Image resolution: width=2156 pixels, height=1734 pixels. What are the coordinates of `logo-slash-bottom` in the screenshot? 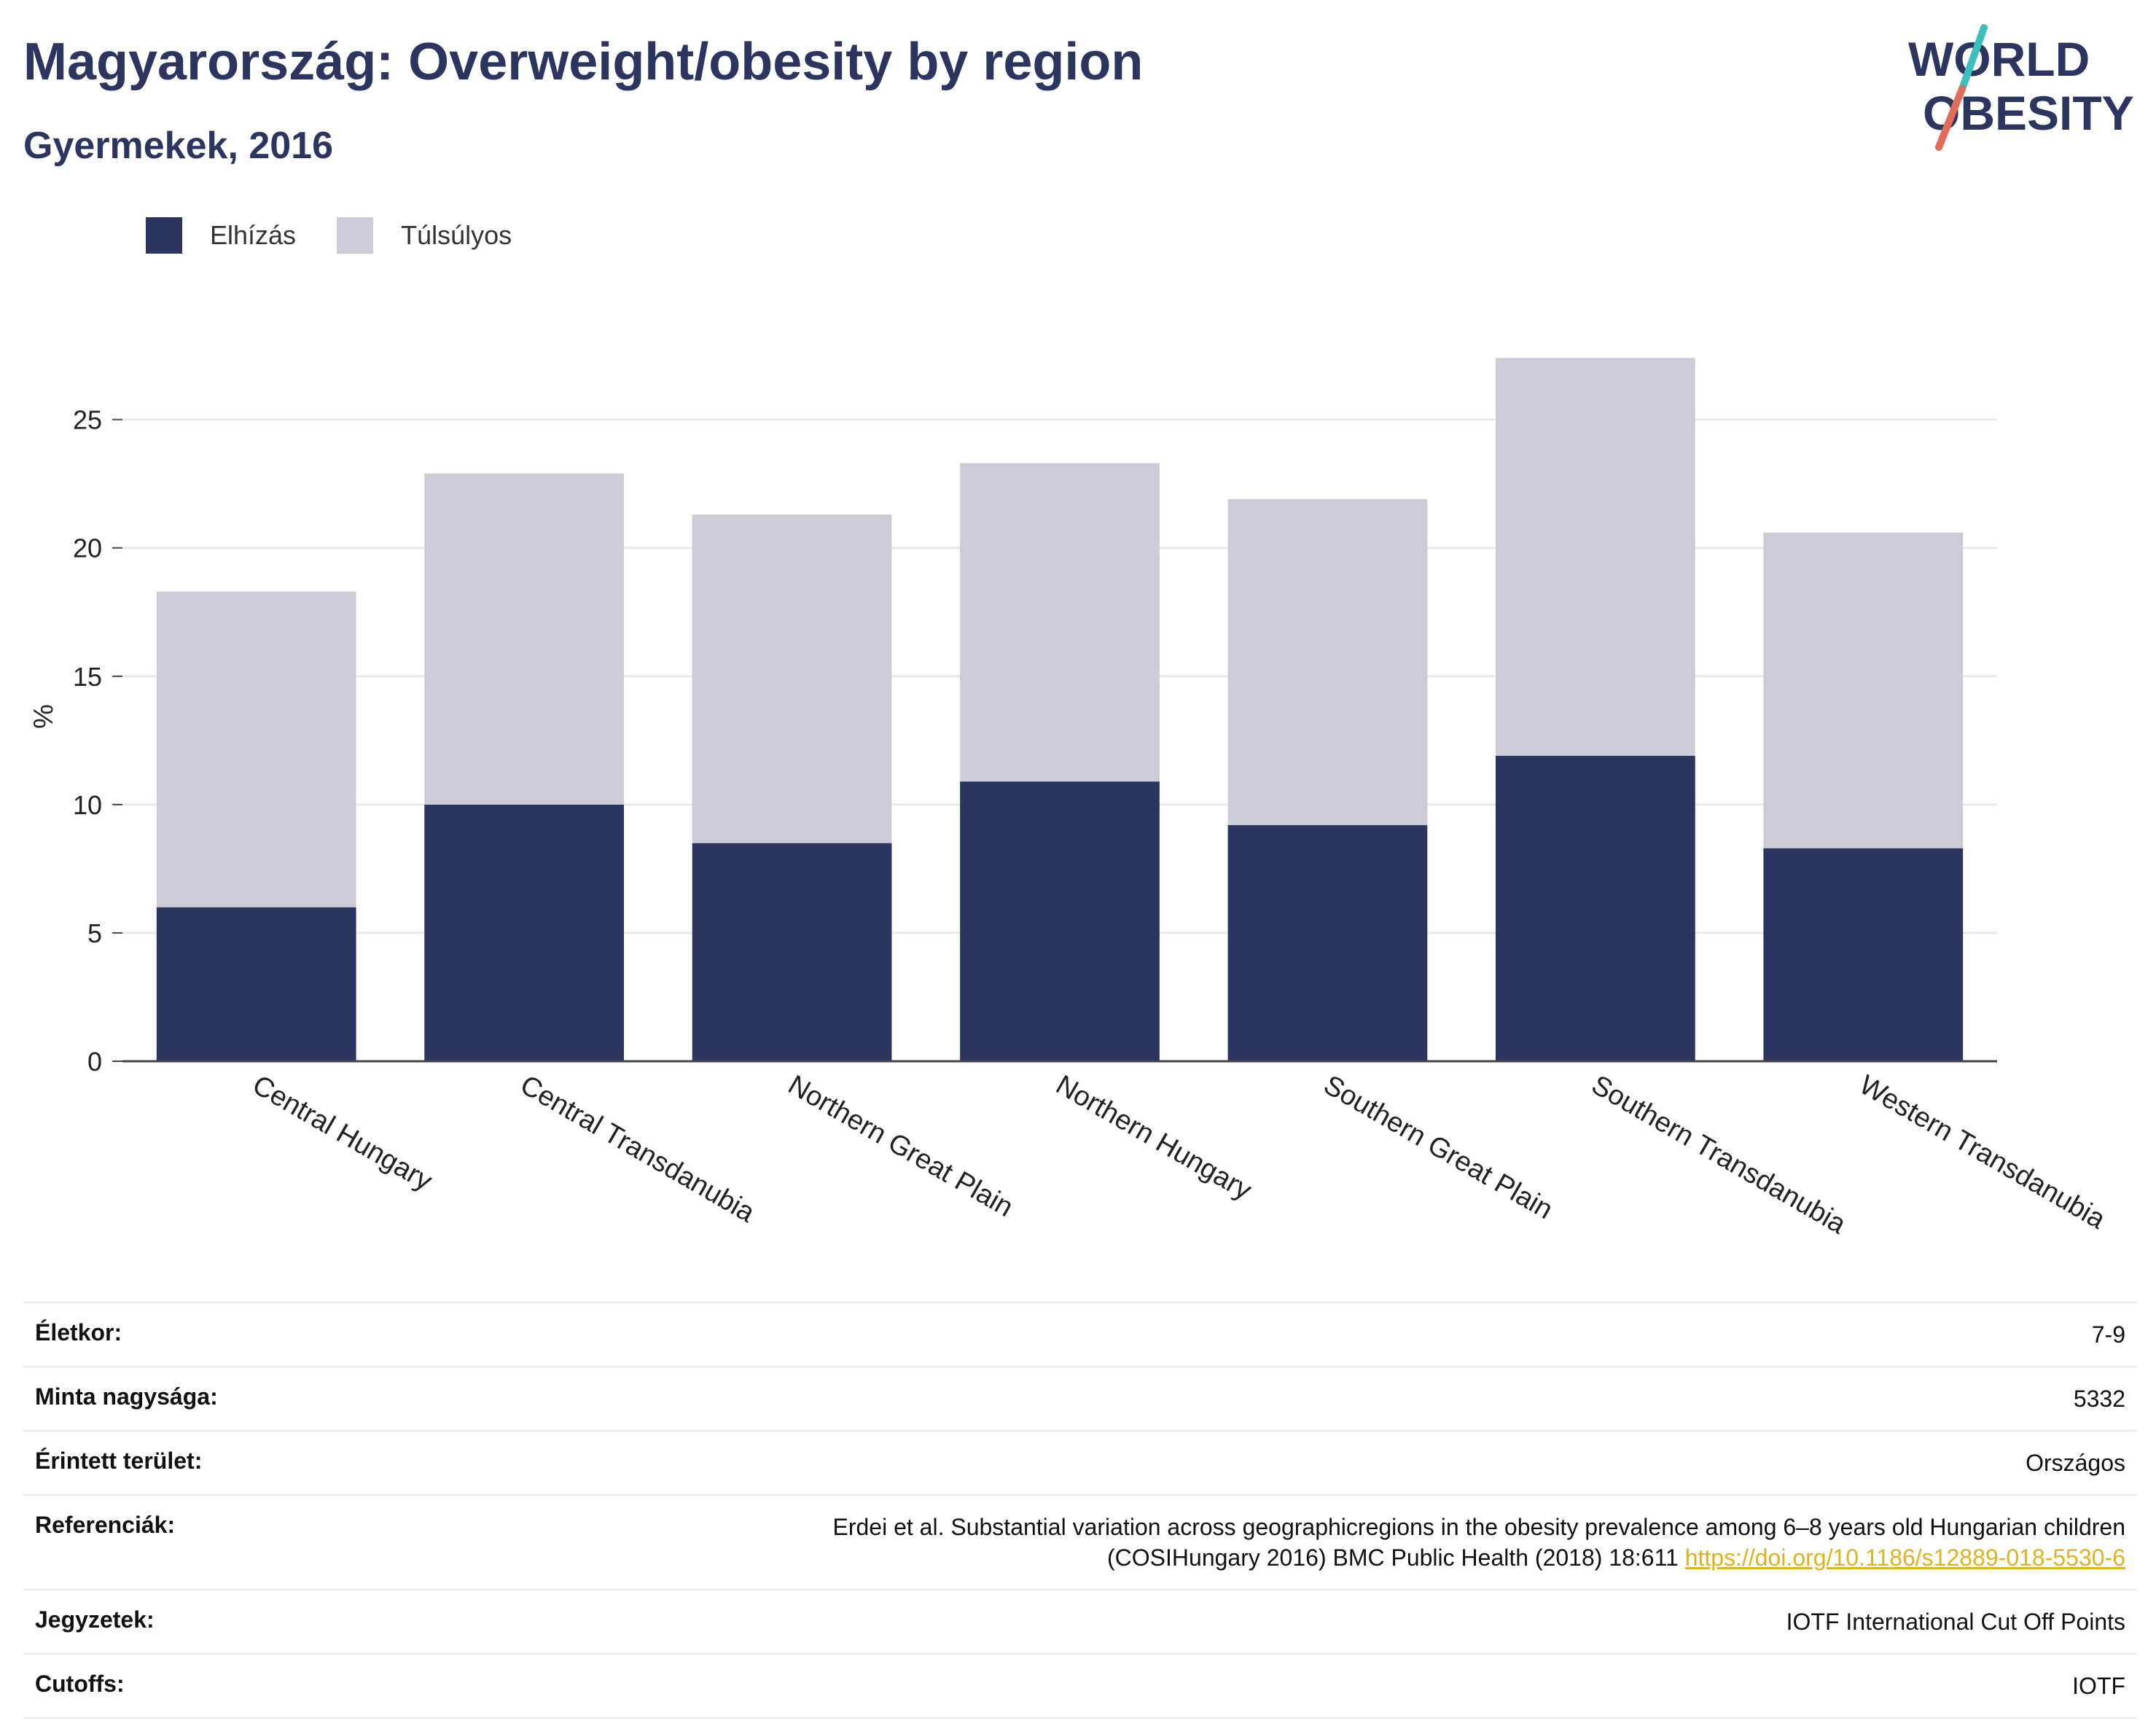 It's located at (1951, 118).